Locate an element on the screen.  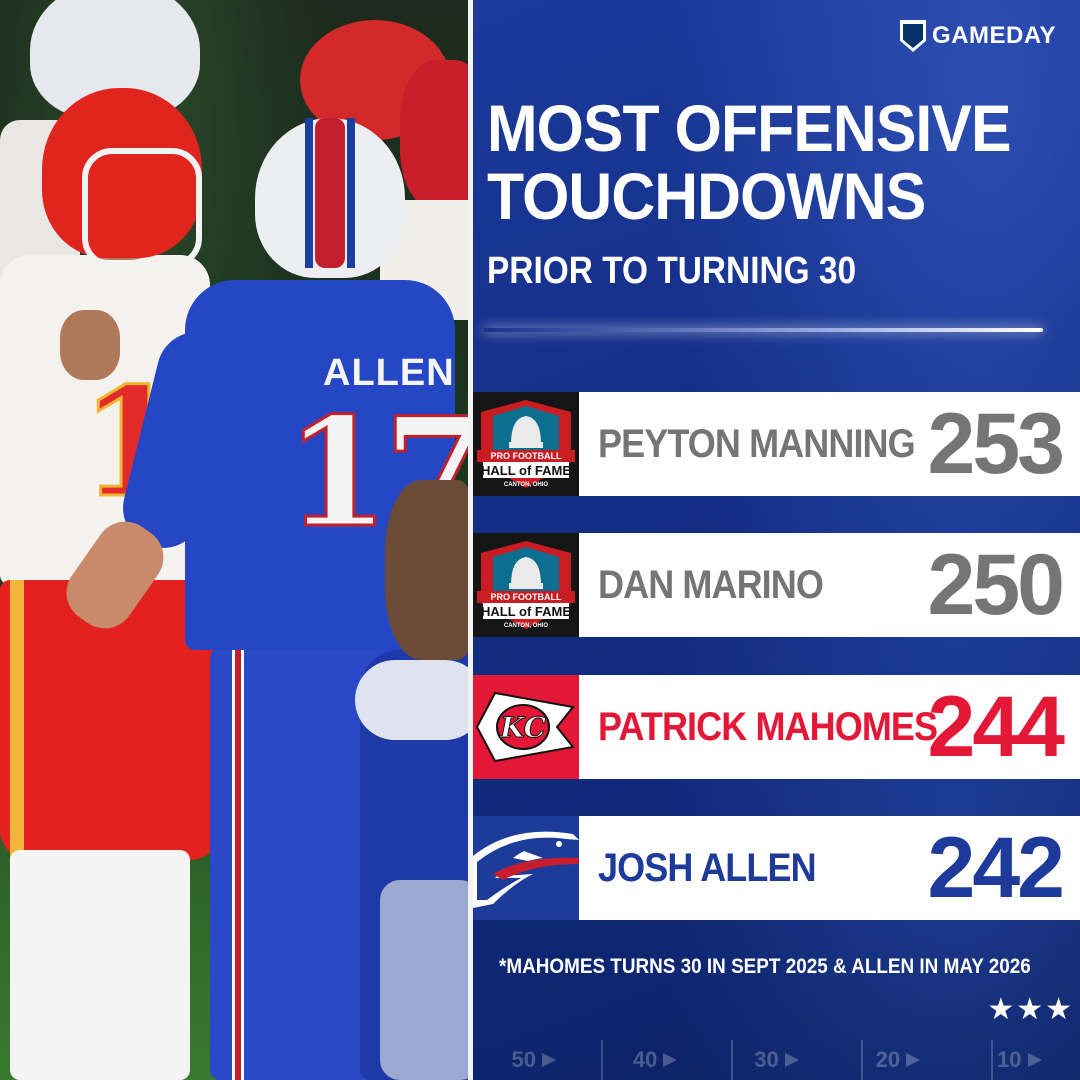
touchdown-value: 253 is located at coordinates (996, 444).